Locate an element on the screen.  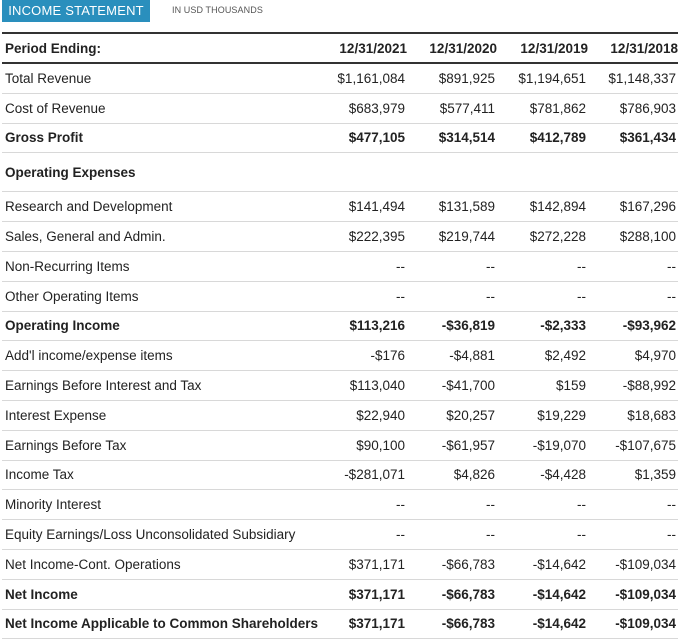
column-header-2021: 12/31/2021 is located at coordinates (362, 48).